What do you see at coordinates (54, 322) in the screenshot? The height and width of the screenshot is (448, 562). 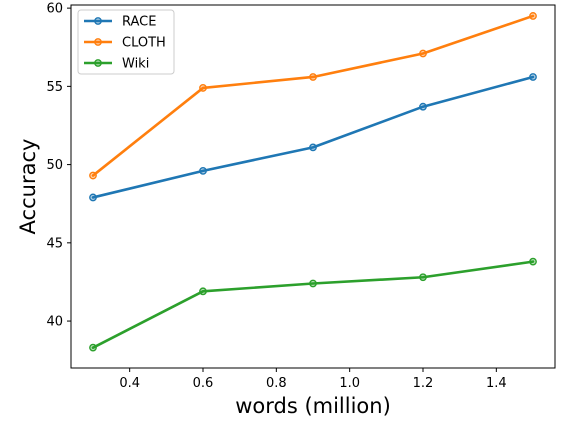 I see `y-tick-label: 40` at bounding box center [54, 322].